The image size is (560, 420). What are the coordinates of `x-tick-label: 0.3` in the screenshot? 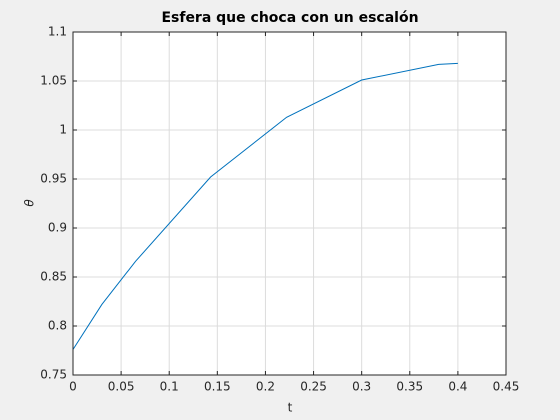 It's located at (361, 387).